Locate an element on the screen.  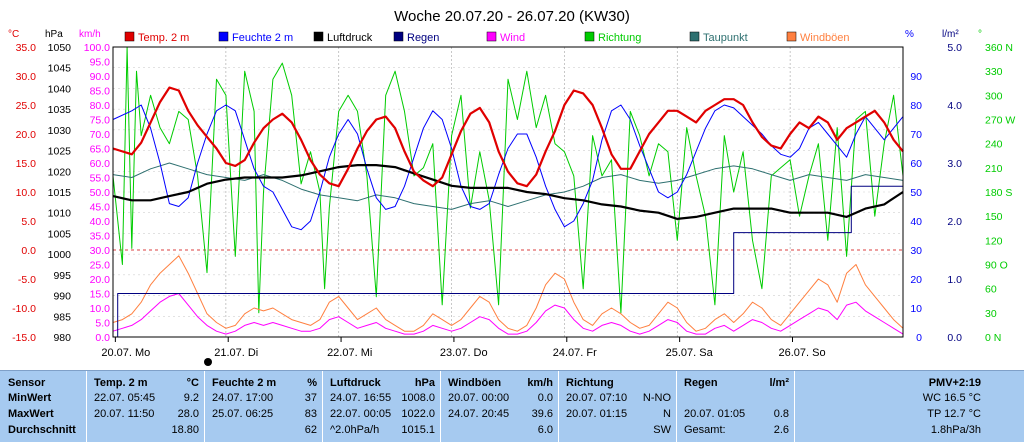
rain-max-value: 0.8 is located at coordinates (781, 414).